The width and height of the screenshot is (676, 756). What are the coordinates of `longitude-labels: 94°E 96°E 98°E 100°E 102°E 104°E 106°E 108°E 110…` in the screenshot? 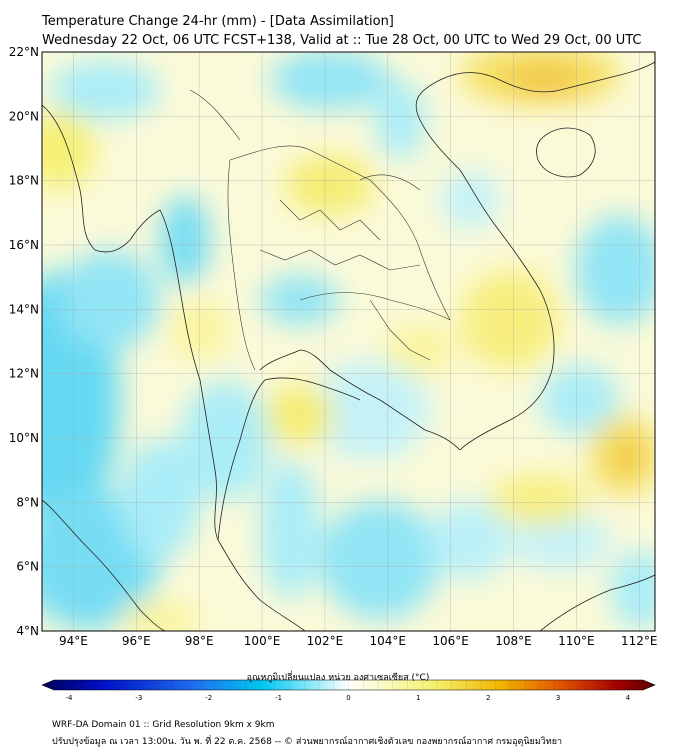 It's located at (358, 641).